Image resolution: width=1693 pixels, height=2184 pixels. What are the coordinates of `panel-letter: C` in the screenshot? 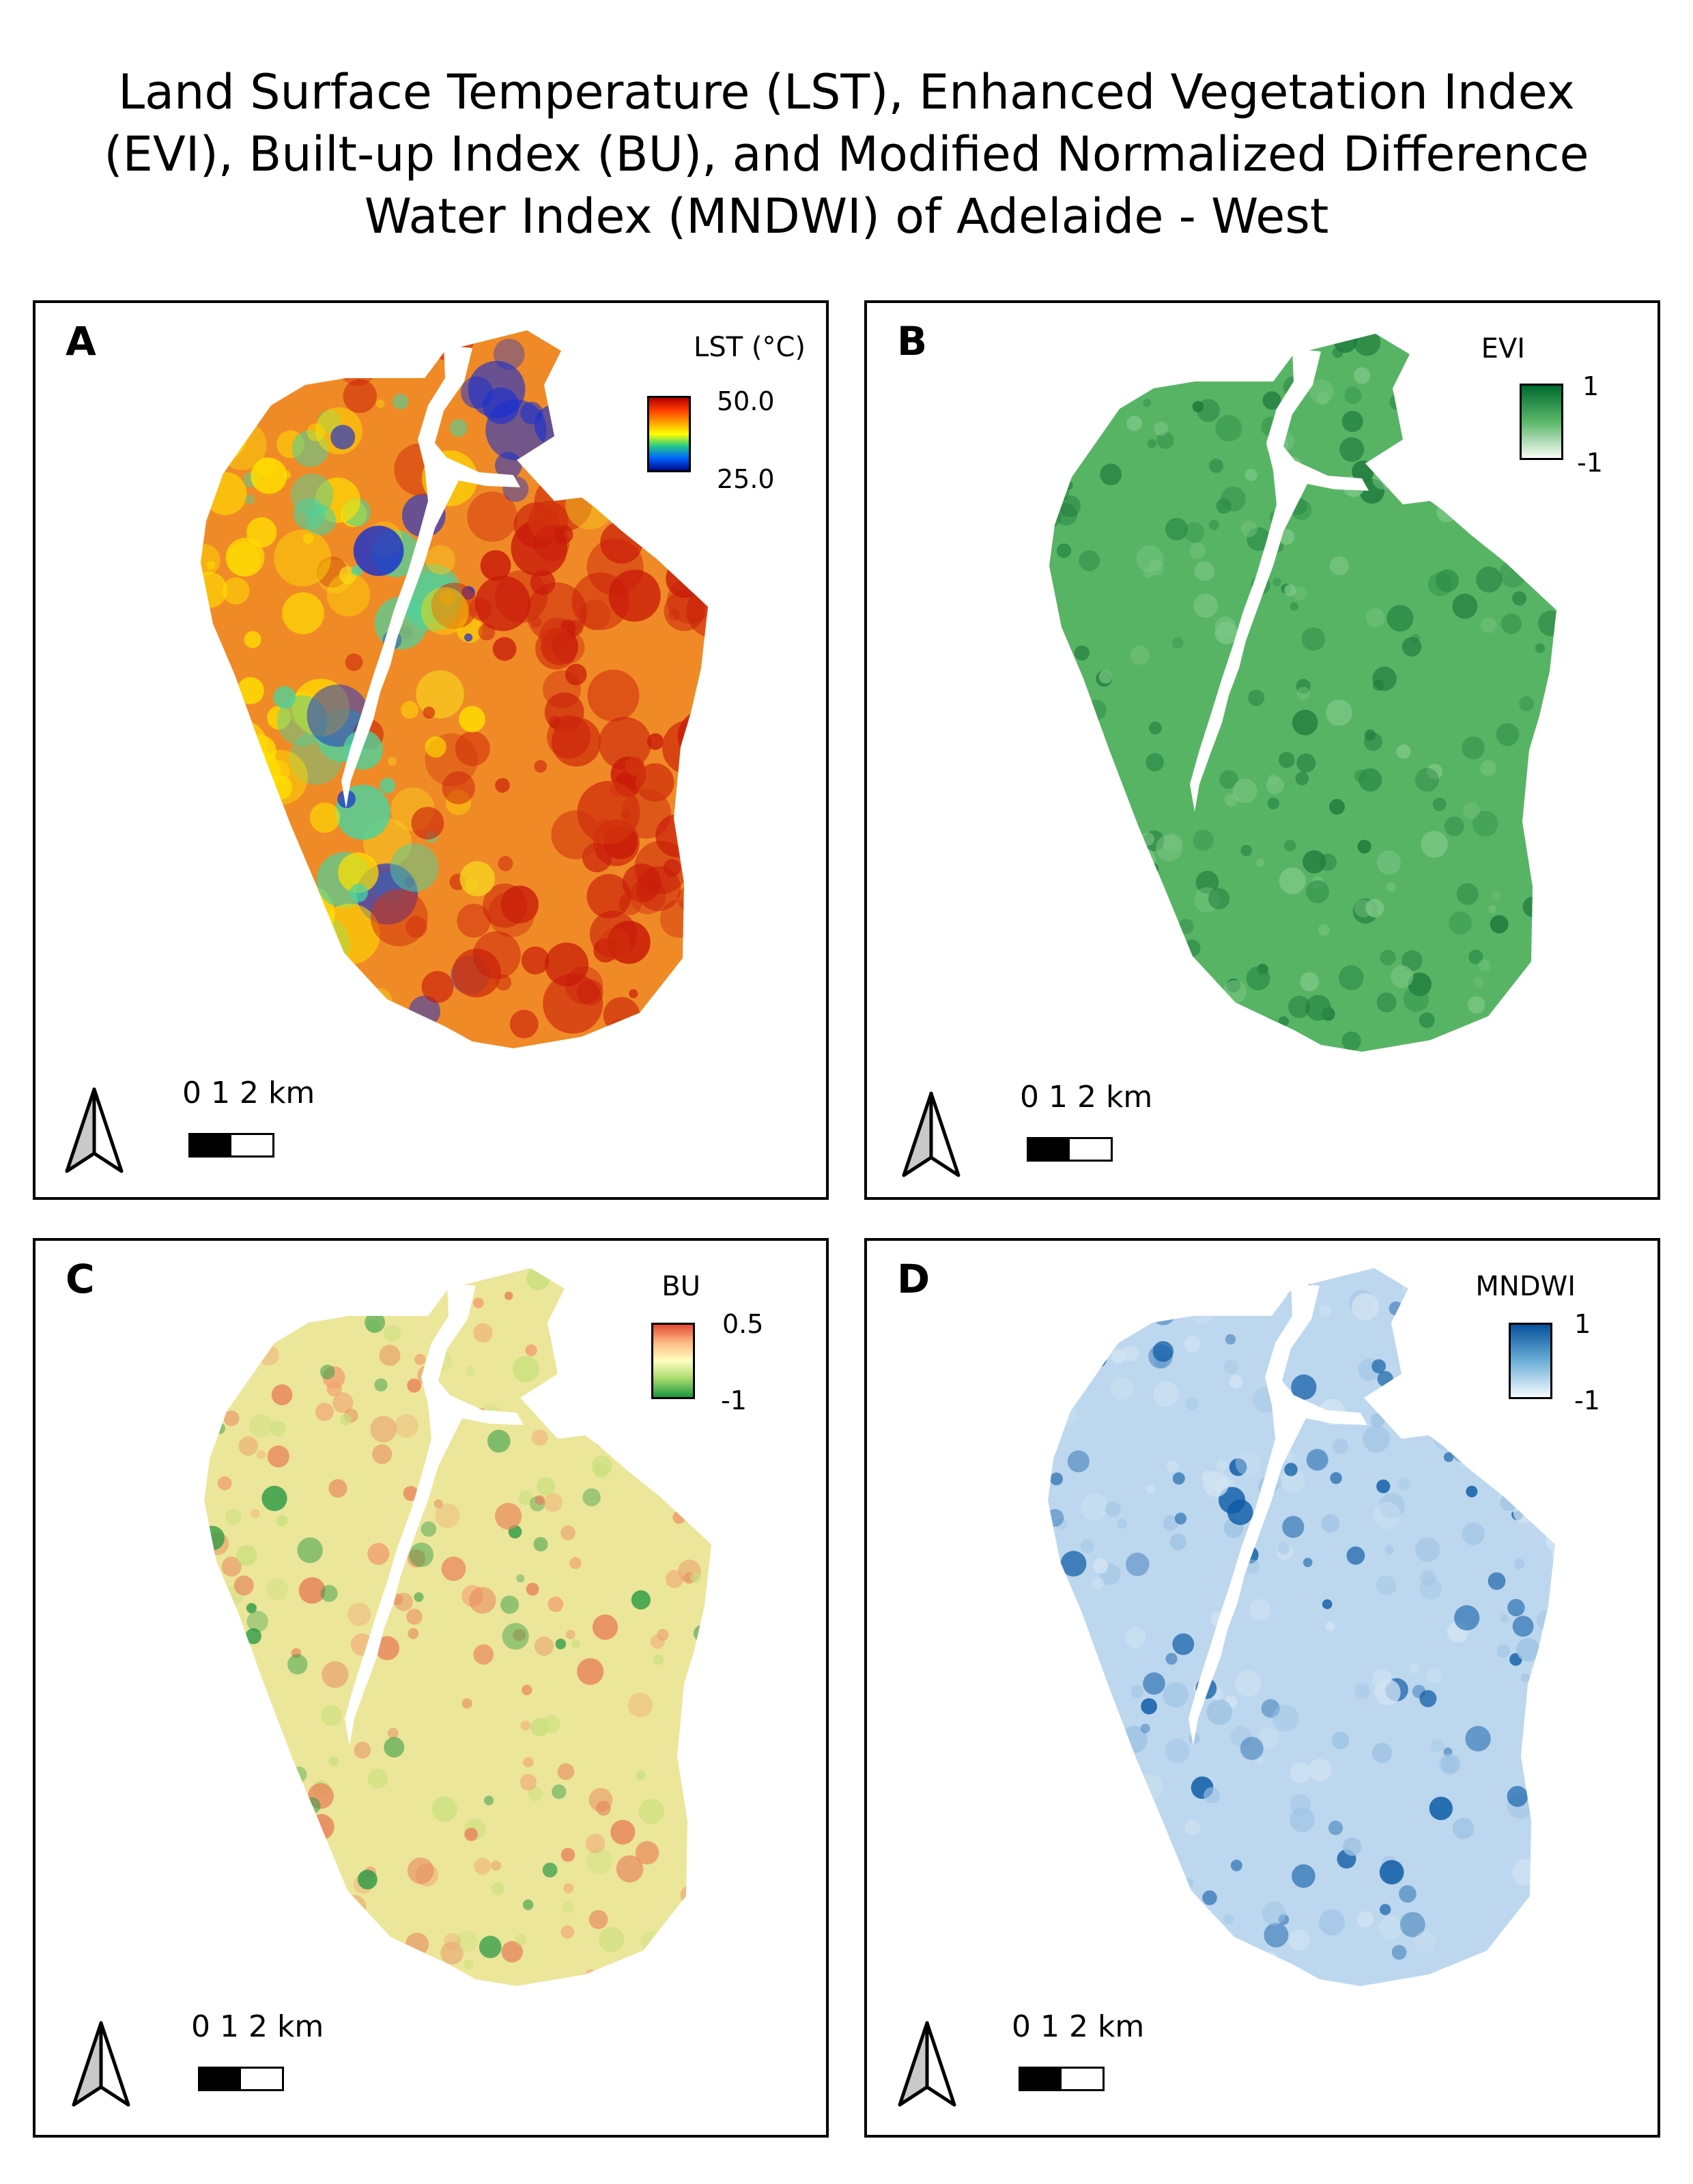 It's located at (80, 1279).